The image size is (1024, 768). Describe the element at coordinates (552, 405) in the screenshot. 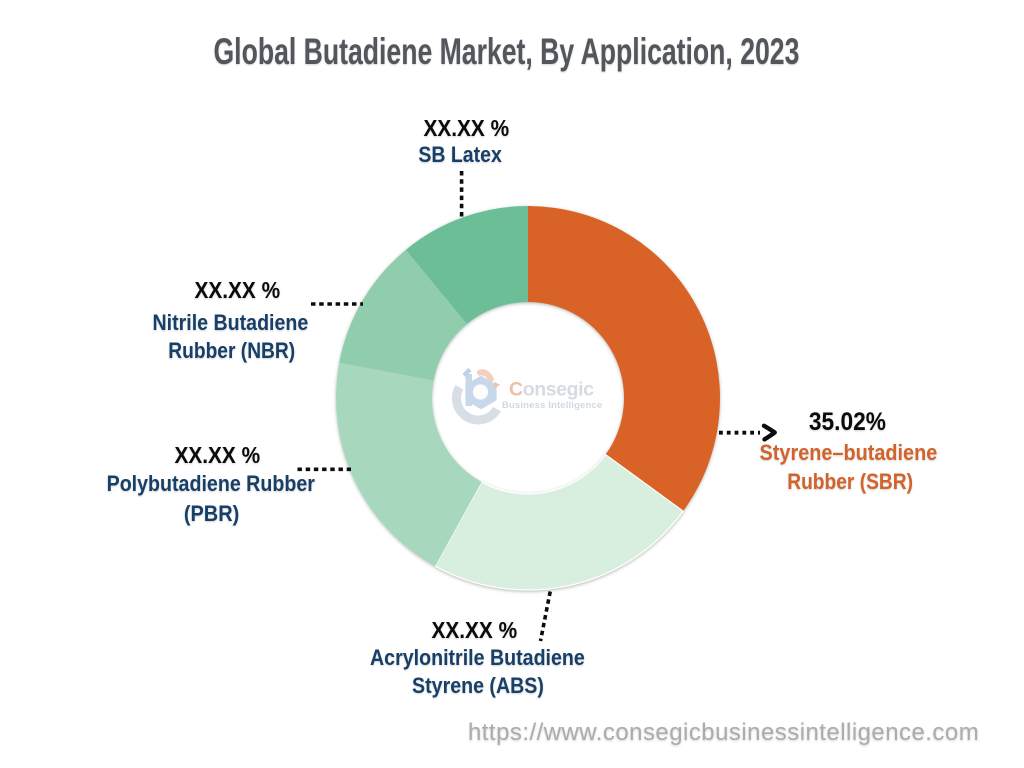

I see `svg-text: Business Intelligence` at that location.